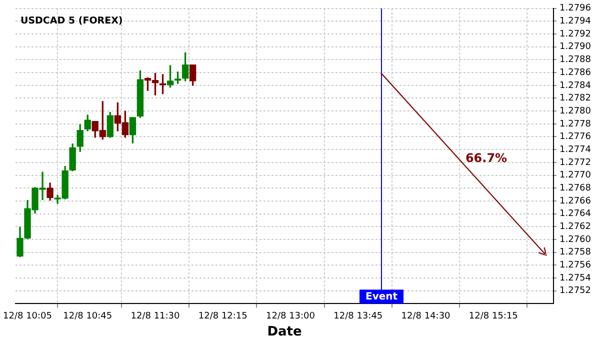  I want to click on y-tick-label: 1.2788, so click(576, 60).